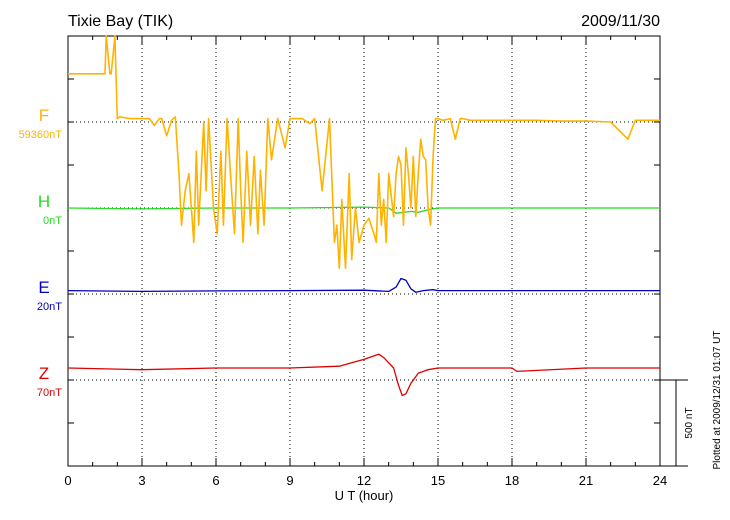 This screenshot has width=730, height=520. I want to click on x-tick-label: 6, so click(215, 480).